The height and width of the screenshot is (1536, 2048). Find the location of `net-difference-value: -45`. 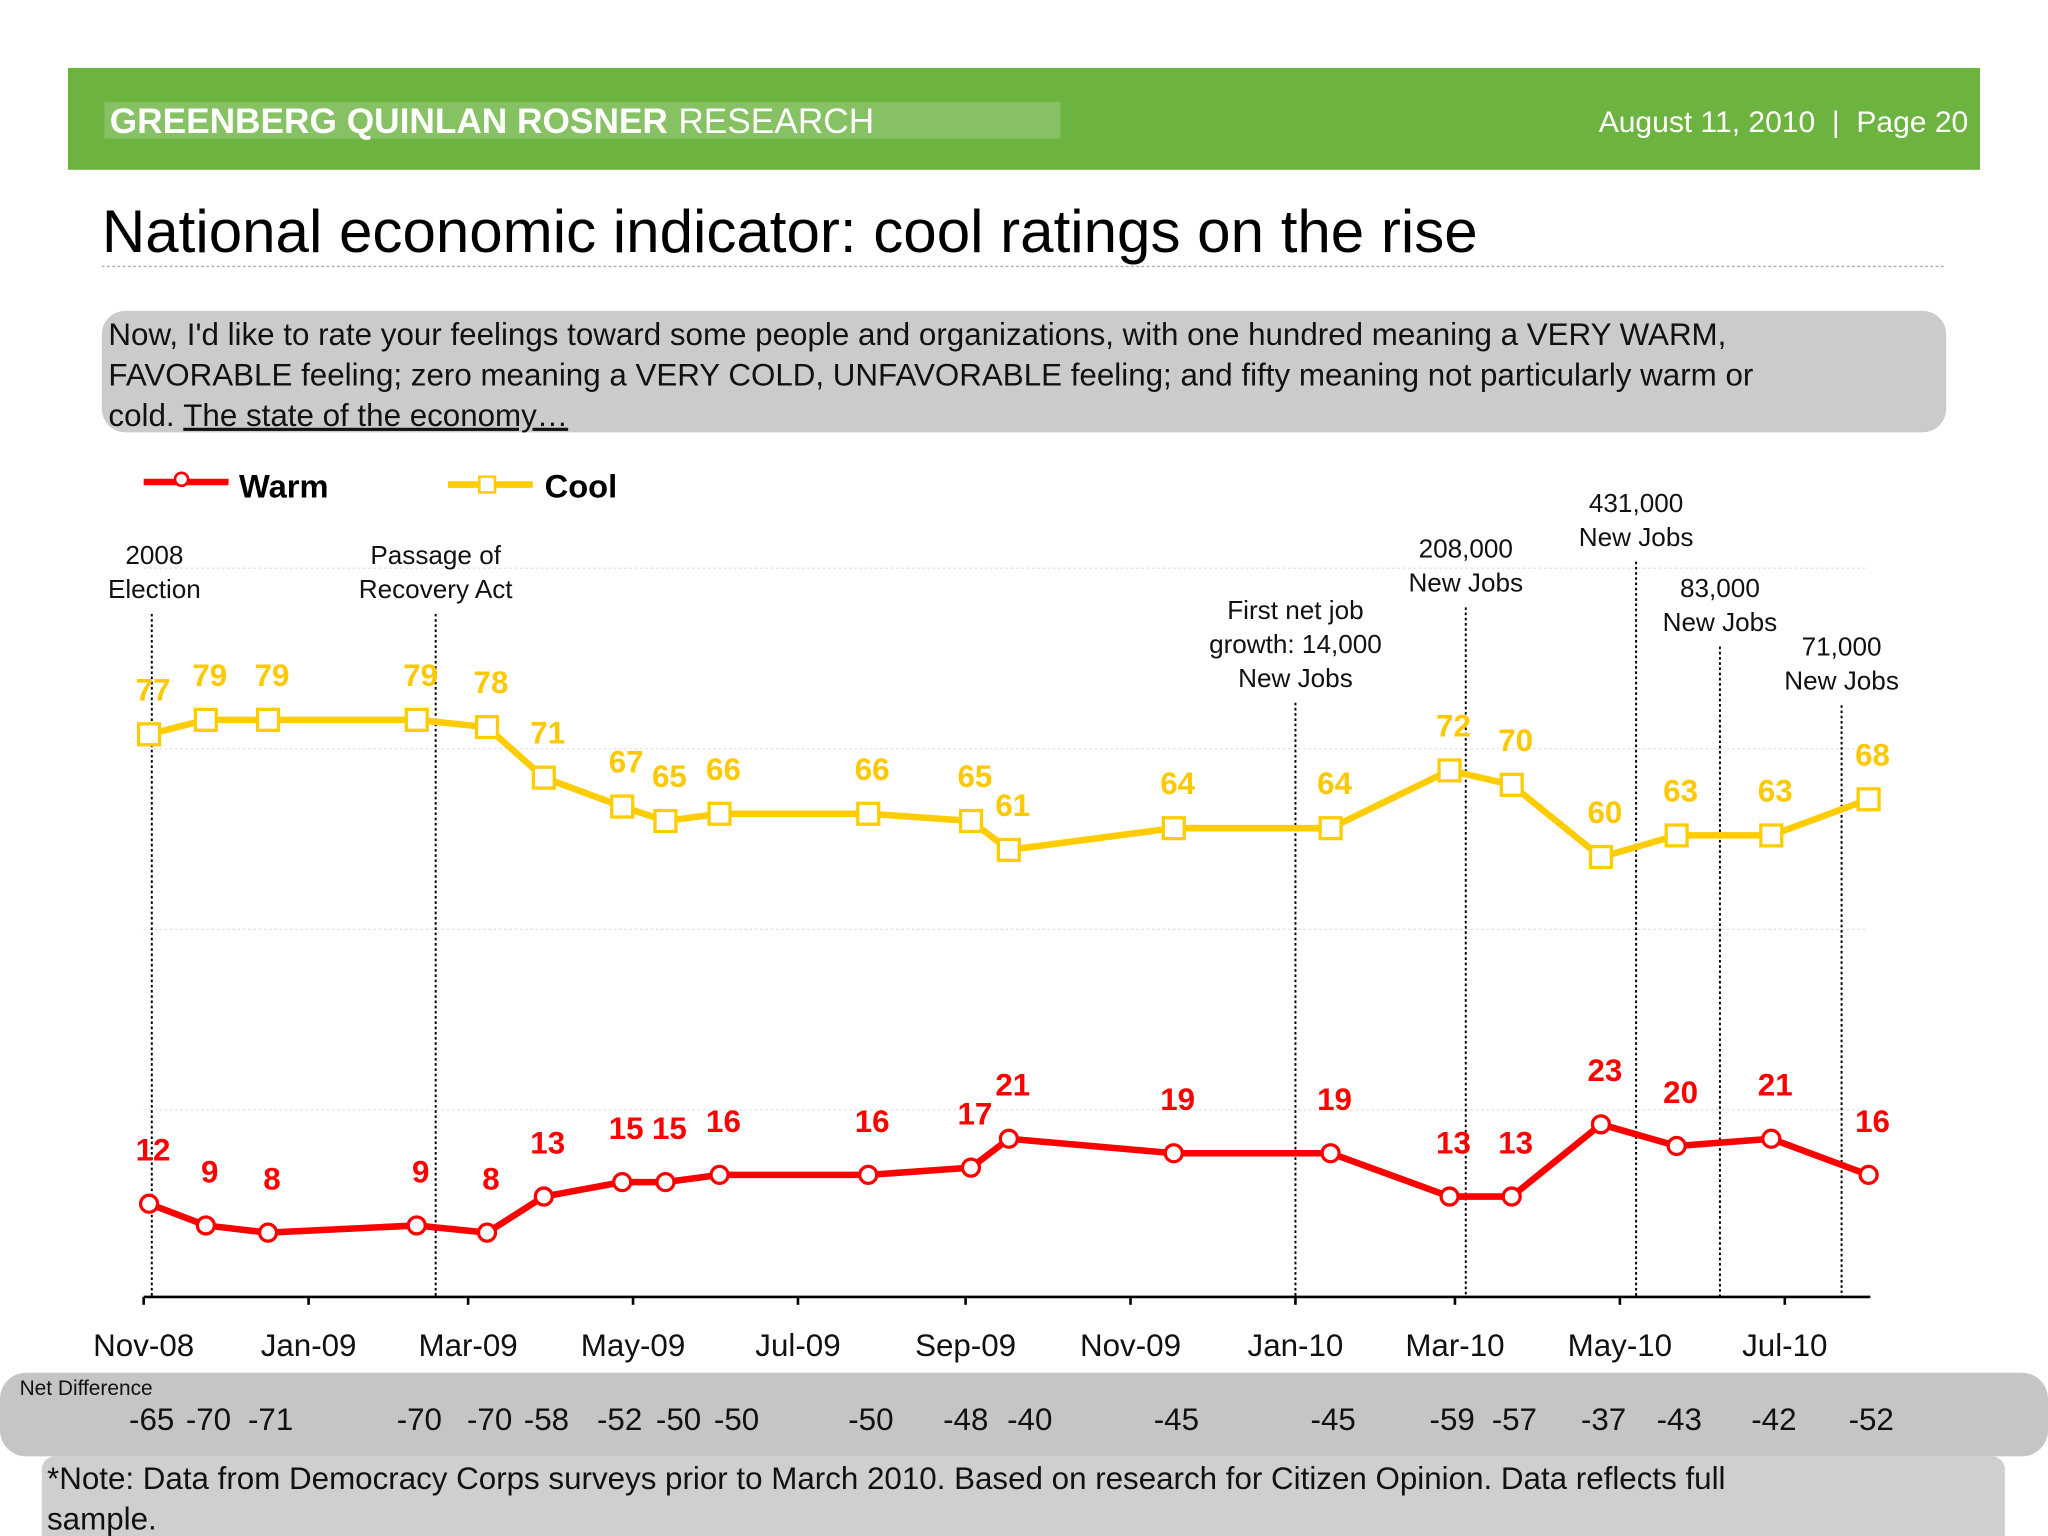

net-difference-value: -45 is located at coordinates (1333, 1419).